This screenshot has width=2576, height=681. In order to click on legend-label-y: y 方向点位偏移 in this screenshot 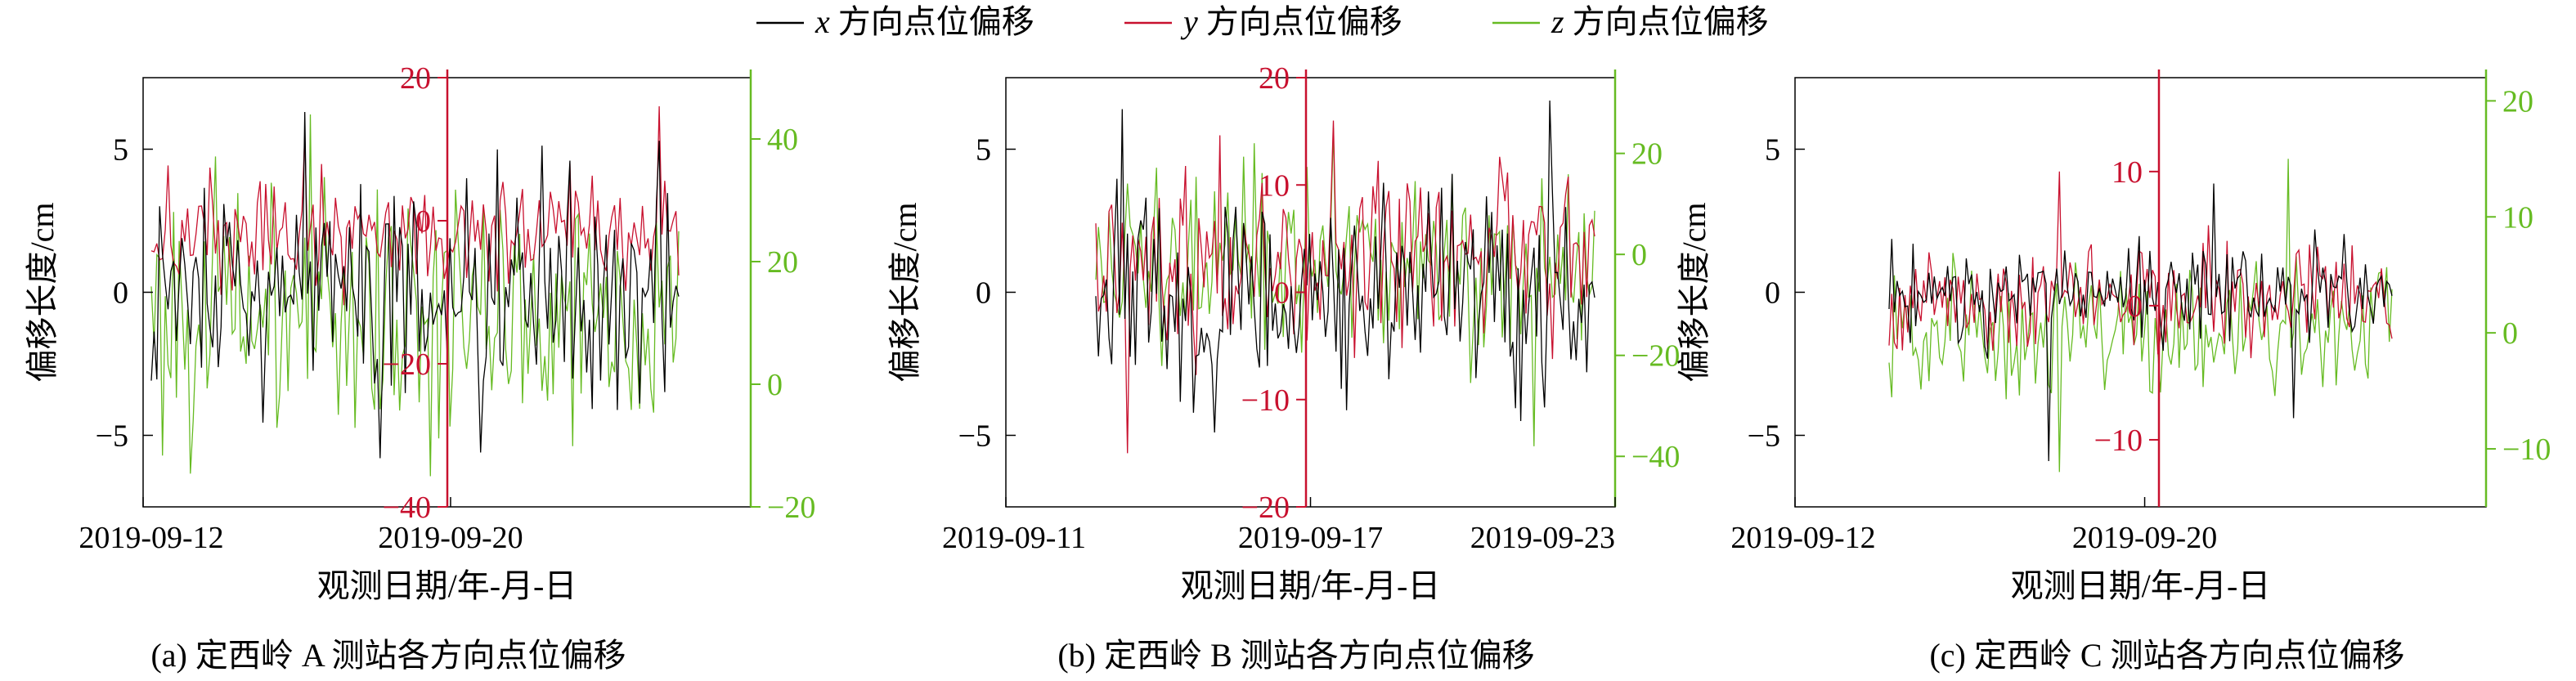, I will do `click(1291, 21)`.